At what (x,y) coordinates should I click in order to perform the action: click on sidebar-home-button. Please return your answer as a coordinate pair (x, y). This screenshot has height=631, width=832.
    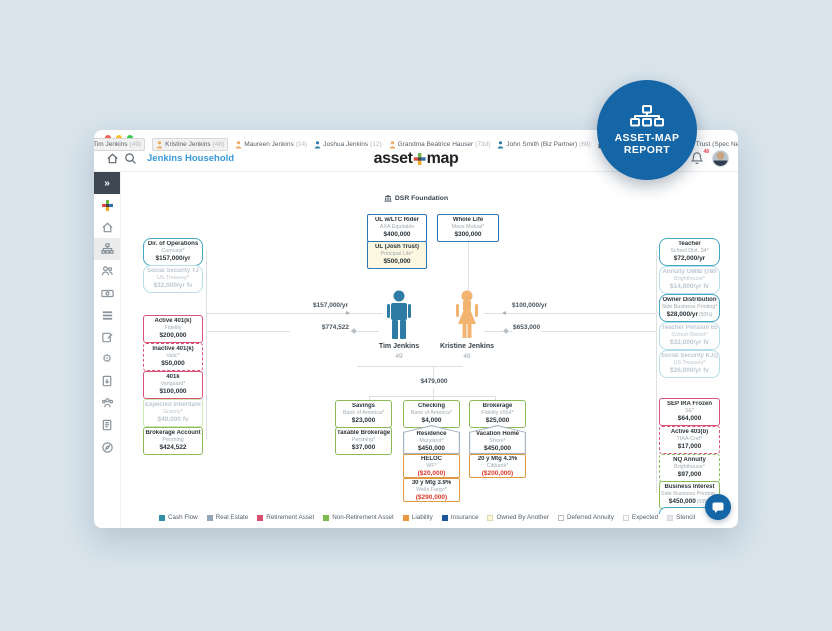
    Looking at the image, I should click on (107, 227).